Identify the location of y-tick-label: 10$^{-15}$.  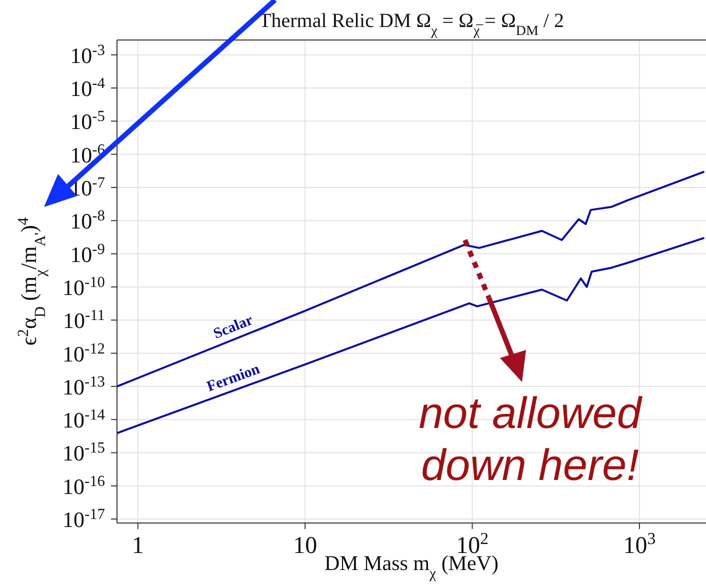
(84, 452).